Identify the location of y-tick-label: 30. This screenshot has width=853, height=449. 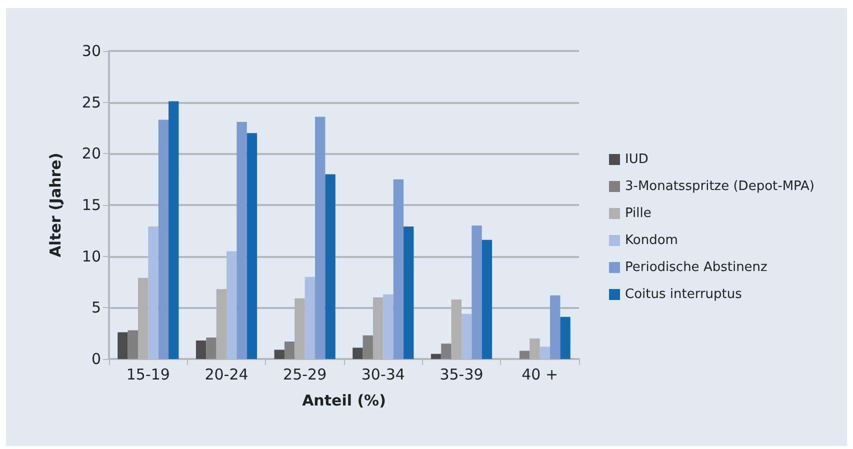
(91, 51).